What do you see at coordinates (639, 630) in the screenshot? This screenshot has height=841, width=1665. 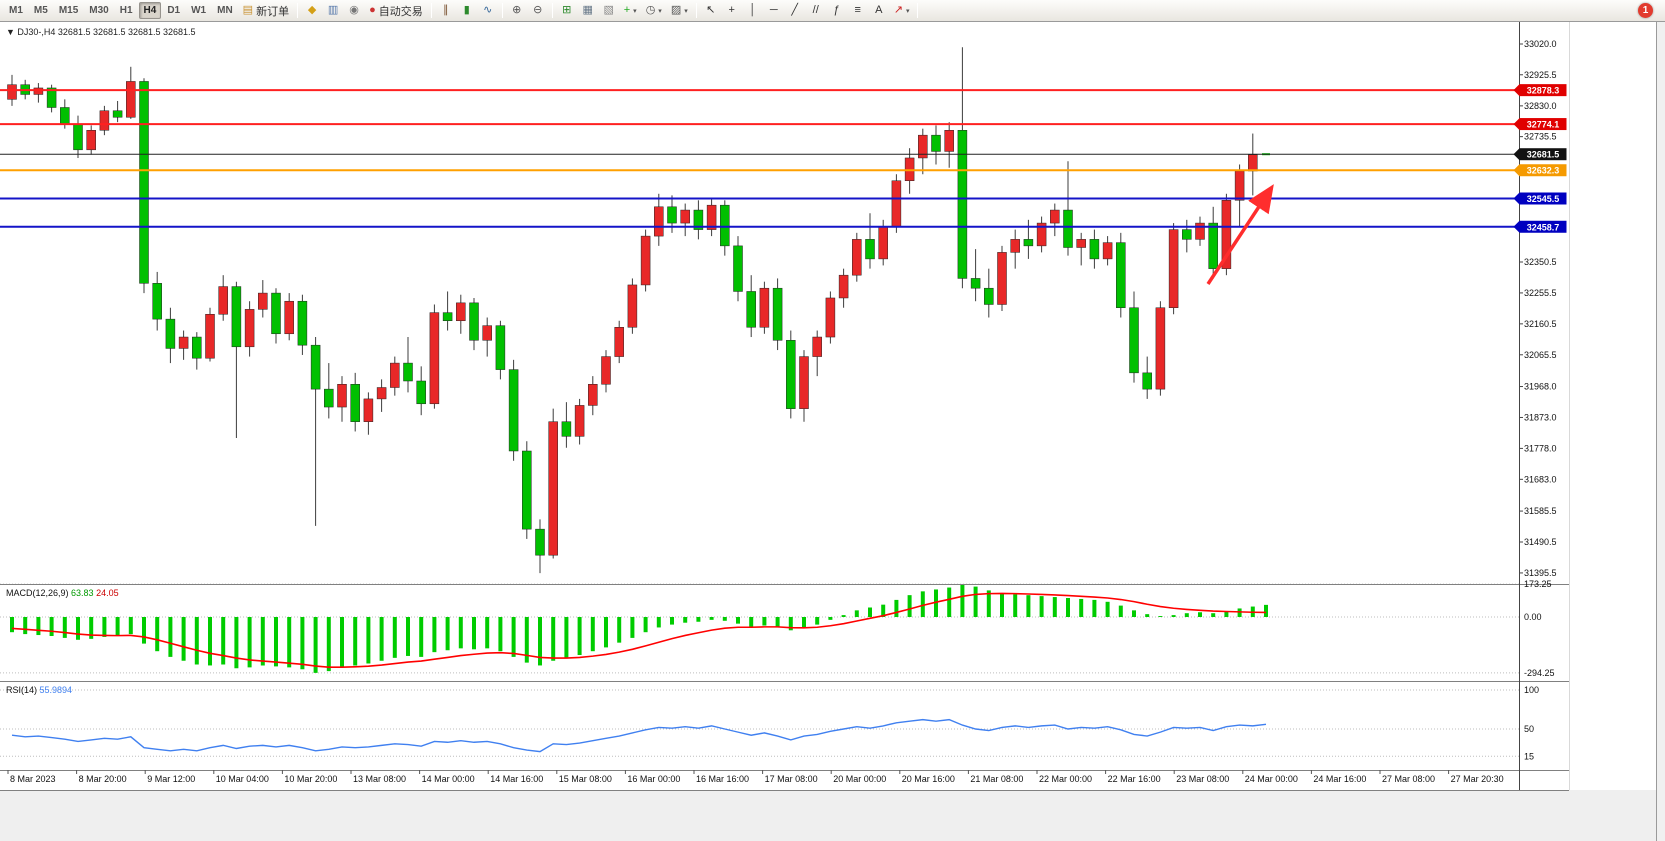 I see `macd-signal-line` at bounding box center [639, 630].